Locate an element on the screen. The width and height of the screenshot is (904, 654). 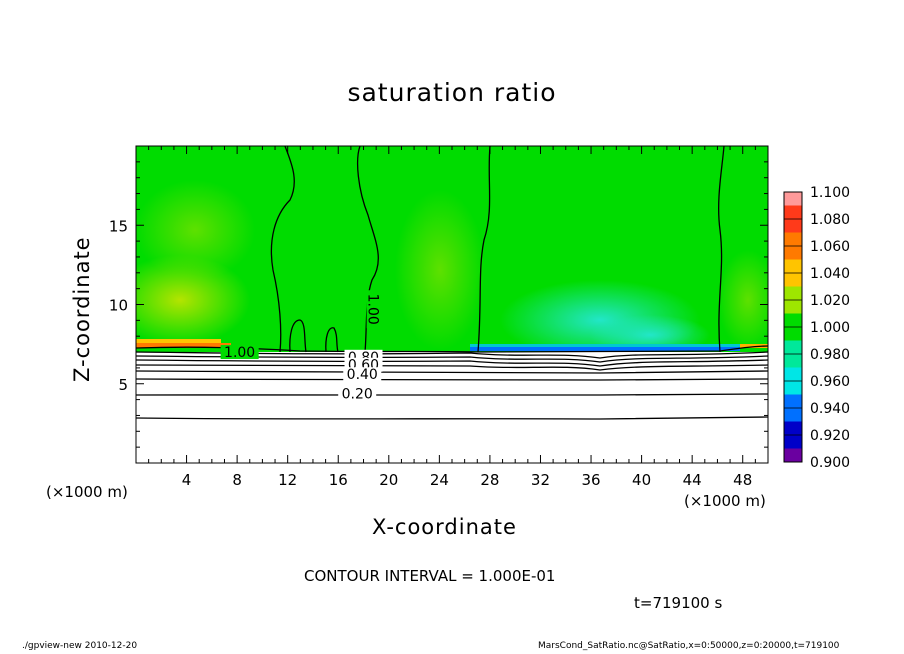
colorbar-label: 0.920 is located at coordinates (830, 436).